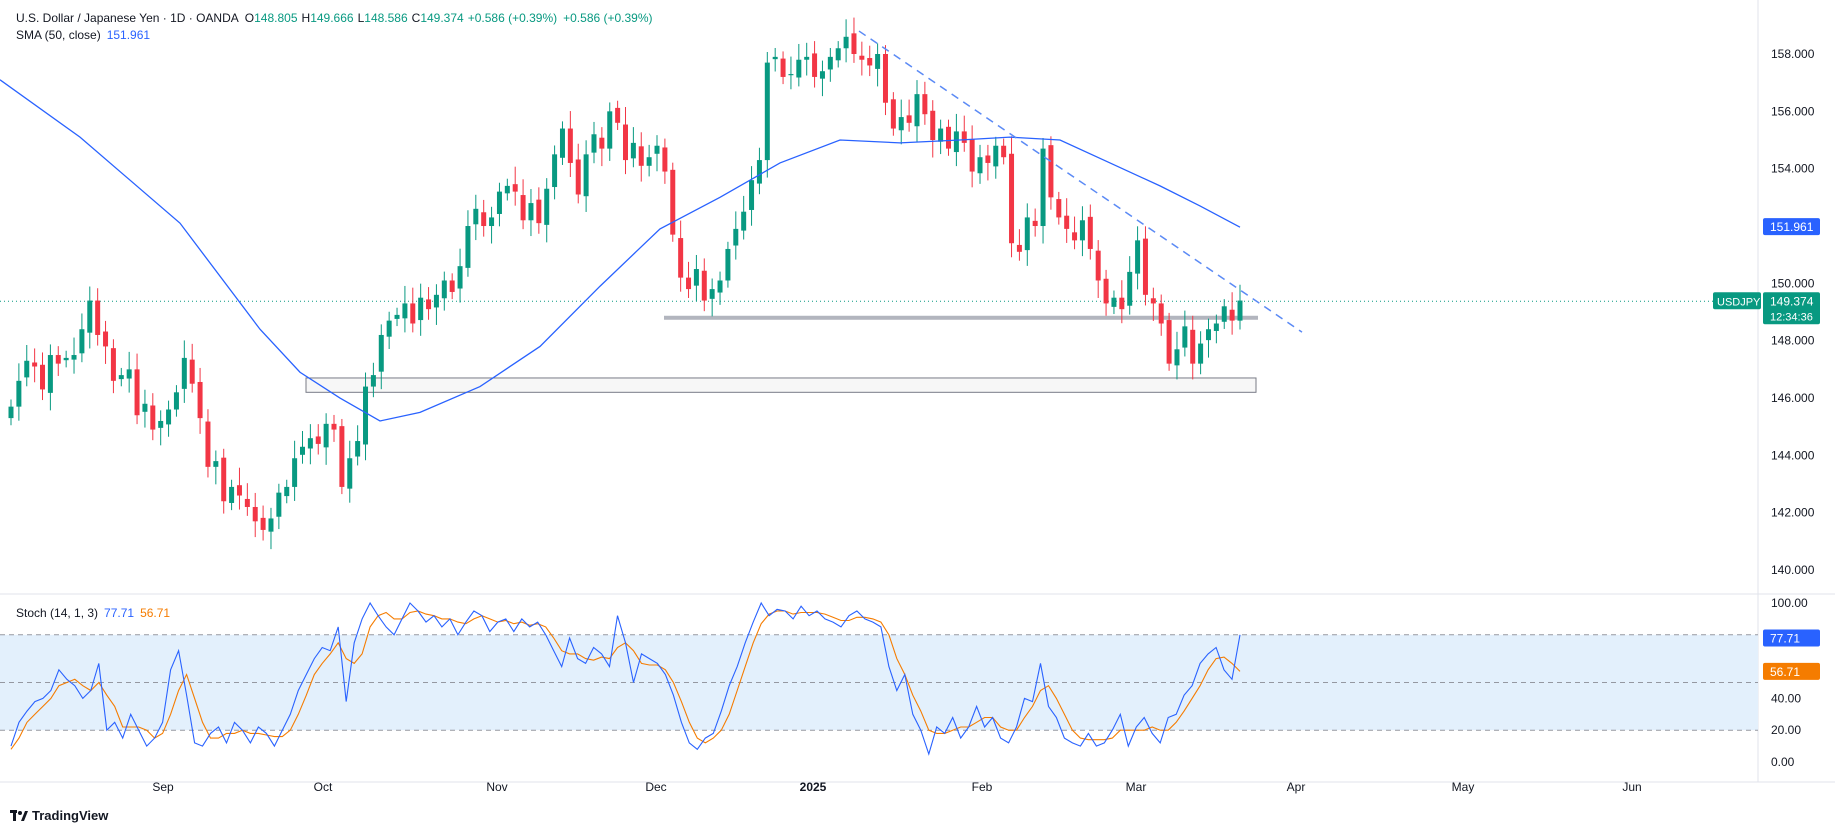 The height and width of the screenshot is (833, 1835). What do you see at coordinates (1793, 341) in the screenshot?
I see `price-tick-label: 148.000` at bounding box center [1793, 341].